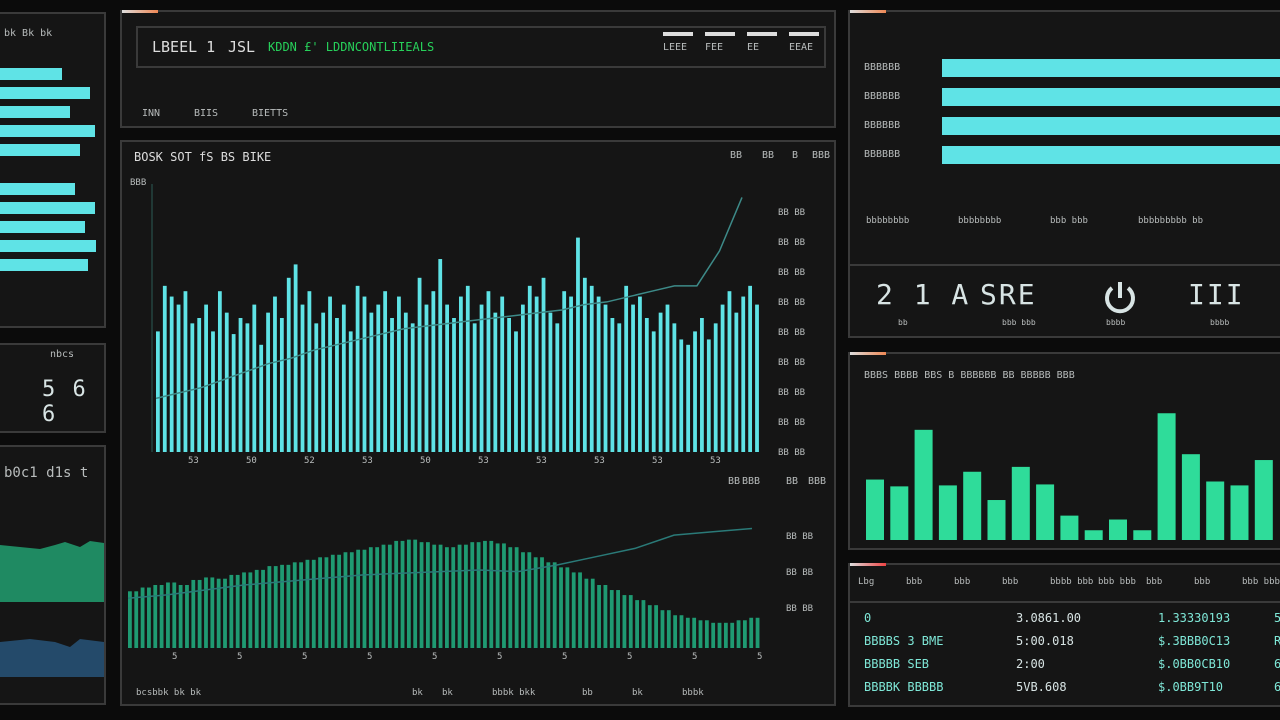 This screenshot has width=1280, height=720. What do you see at coordinates (792, 481) in the screenshot?
I see `lower-control-3: BB` at bounding box center [792, 481].